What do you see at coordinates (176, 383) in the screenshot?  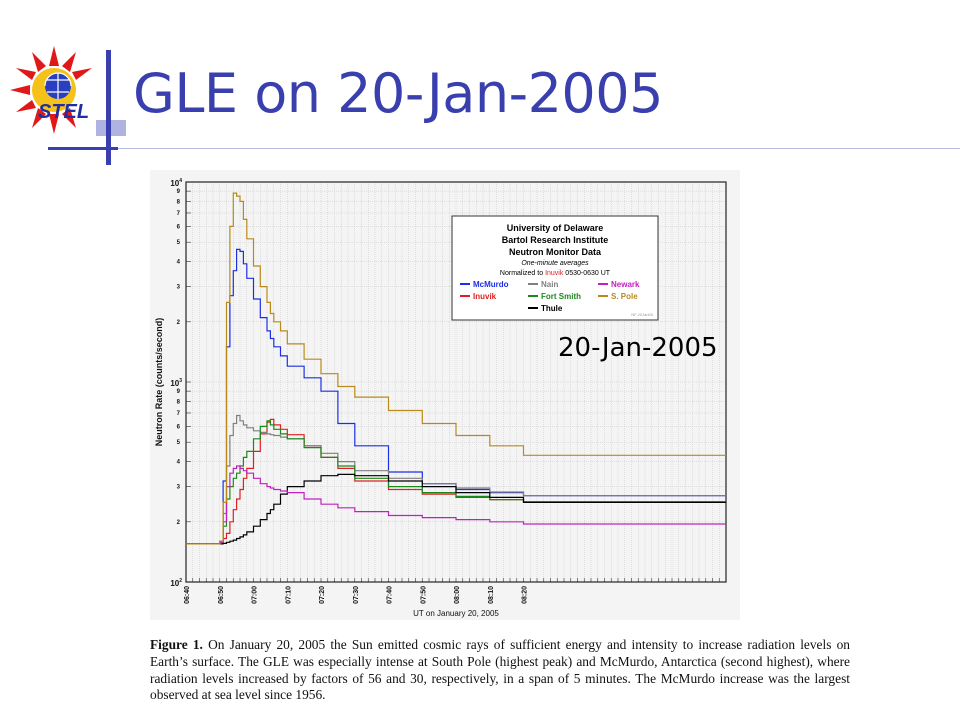 I see `y-major-tick-label: 10³` at bounding box center [176, 383].